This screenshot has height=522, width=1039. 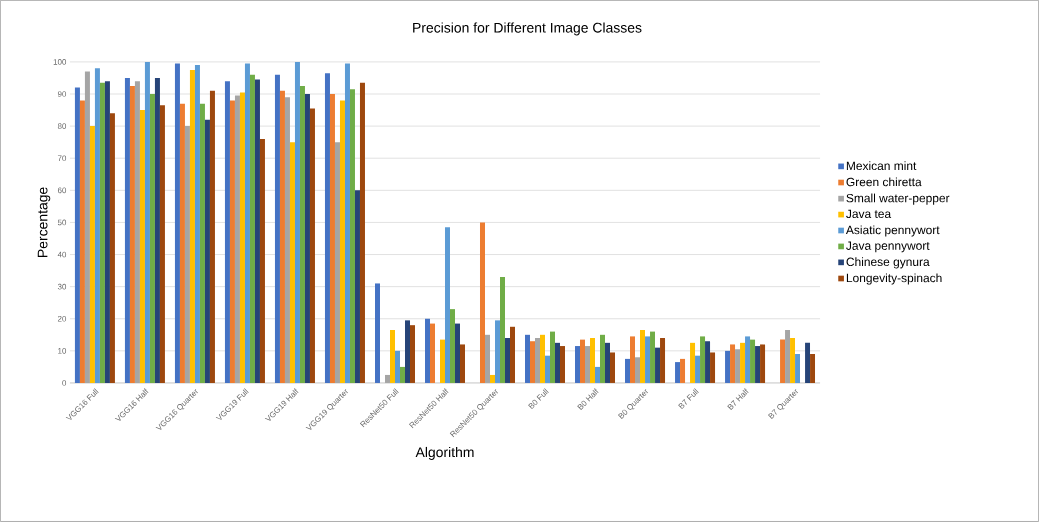 I want to click on legend-label: Mexican mint, so click(x=881, y=166).